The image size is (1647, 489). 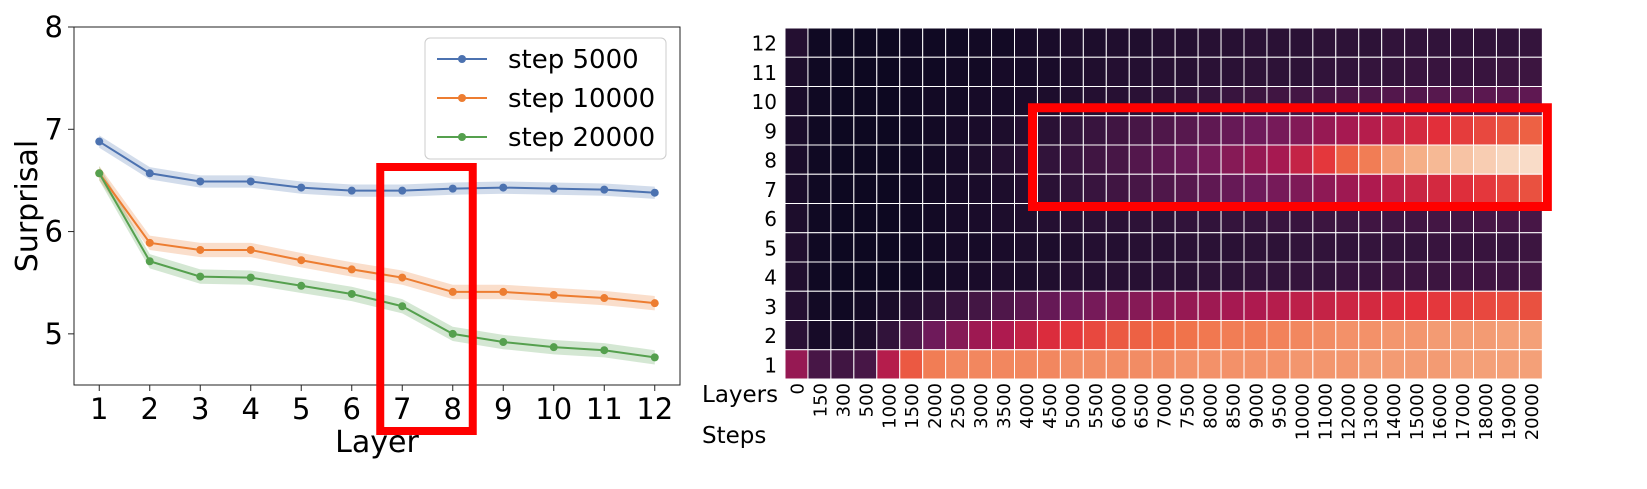 I want to click on heatmap-column-label: 9000, so click(x=1256, y=406).